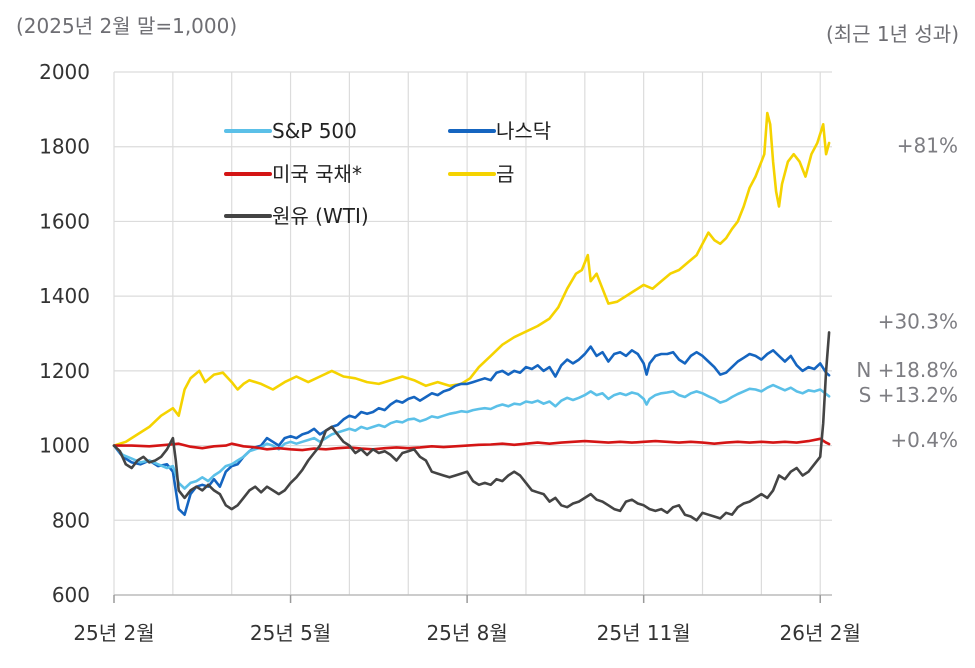  I want to click on y-tick-label: 1000, so click(64, 446).